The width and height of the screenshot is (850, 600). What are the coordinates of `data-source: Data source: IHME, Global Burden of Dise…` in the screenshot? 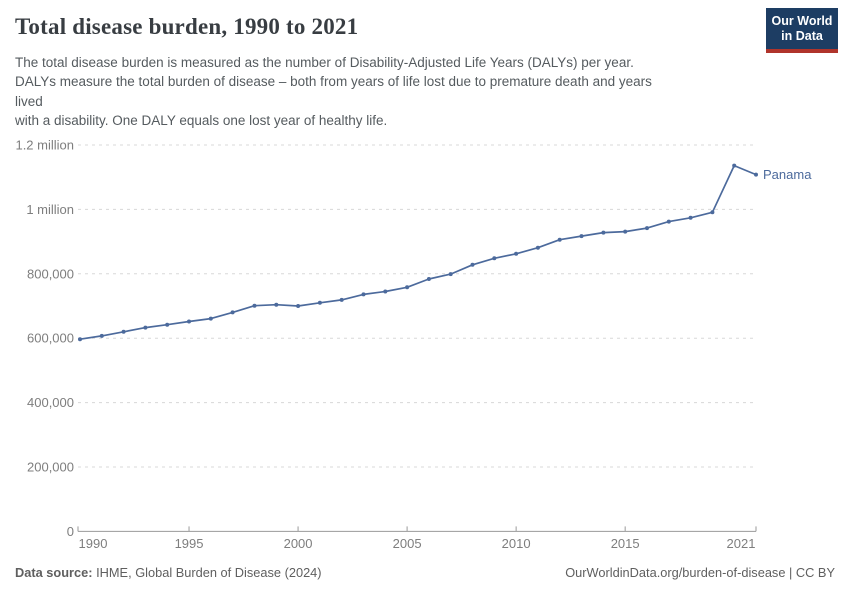 It's located at (168, 572).